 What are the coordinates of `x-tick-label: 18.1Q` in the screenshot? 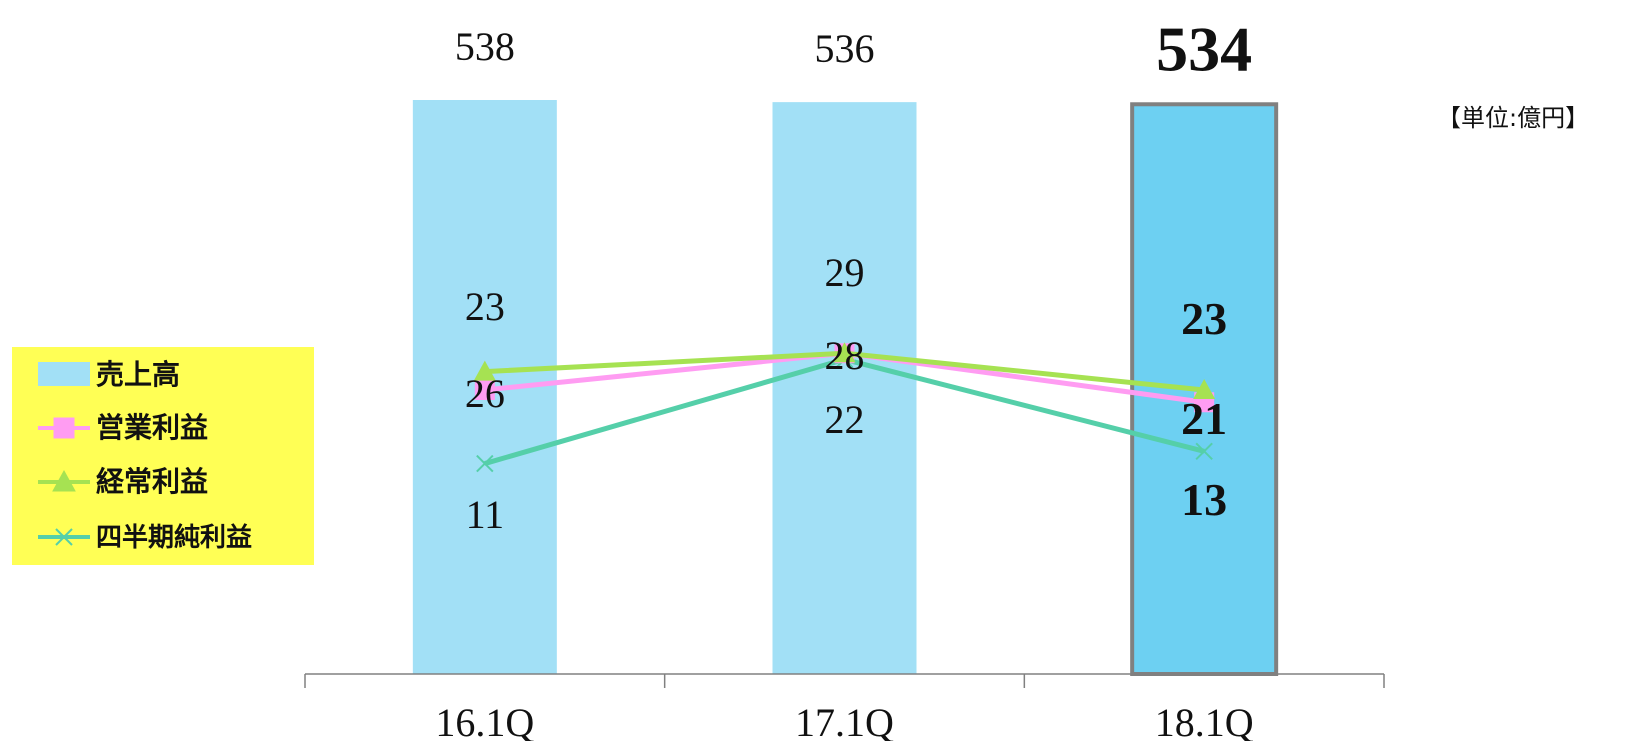 It's located at (1204, 720).